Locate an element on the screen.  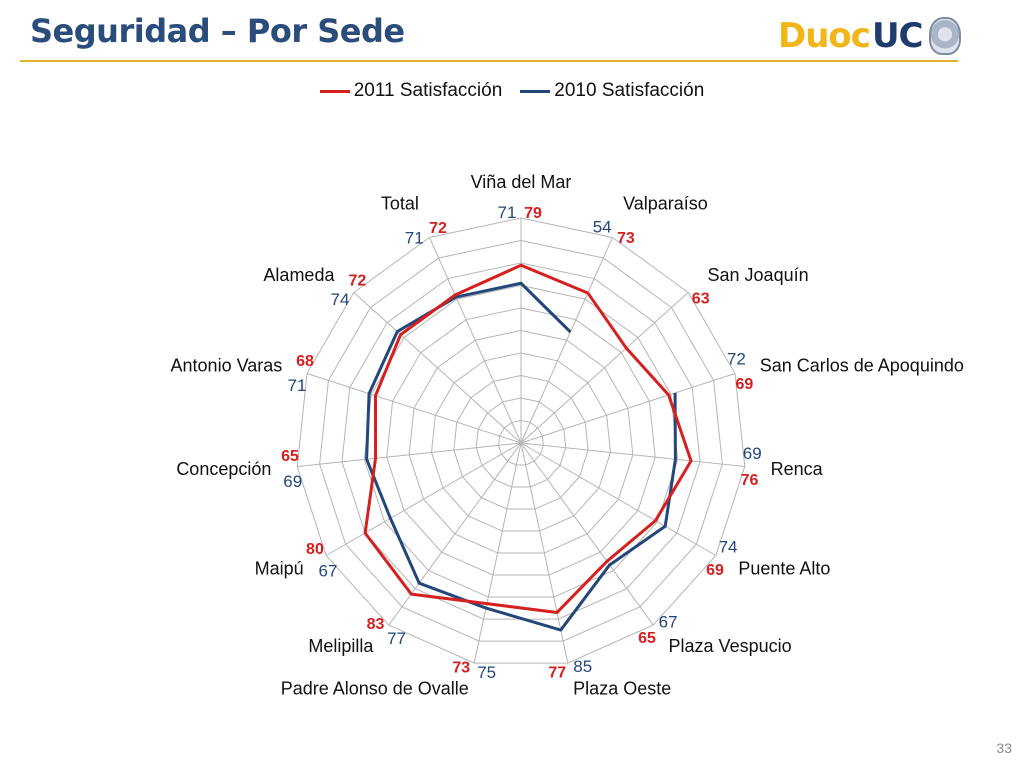
value-label-2010: 54 is located at coordinates (602, 226).